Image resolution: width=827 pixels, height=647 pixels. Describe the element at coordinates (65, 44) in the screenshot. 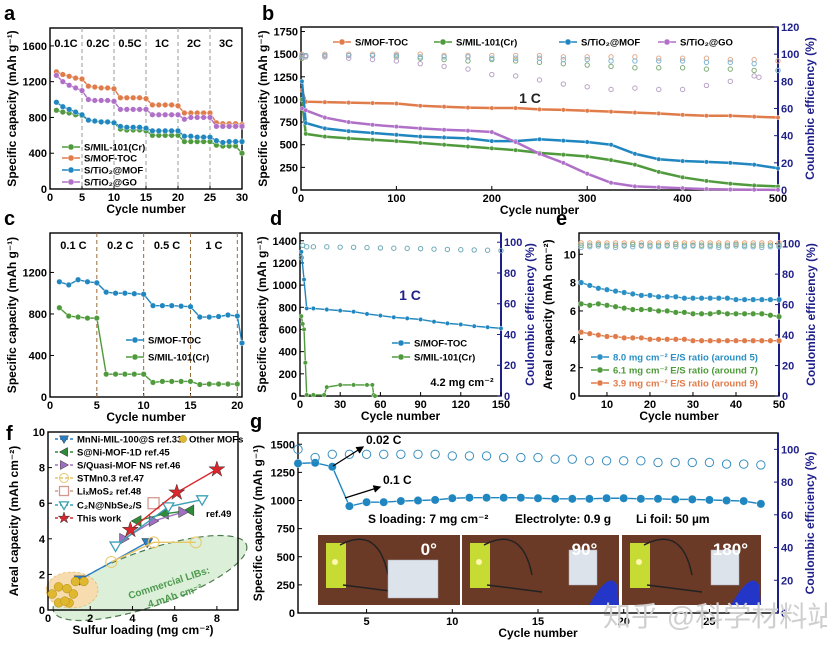

I see `rate-label: 0.1C` at that location.